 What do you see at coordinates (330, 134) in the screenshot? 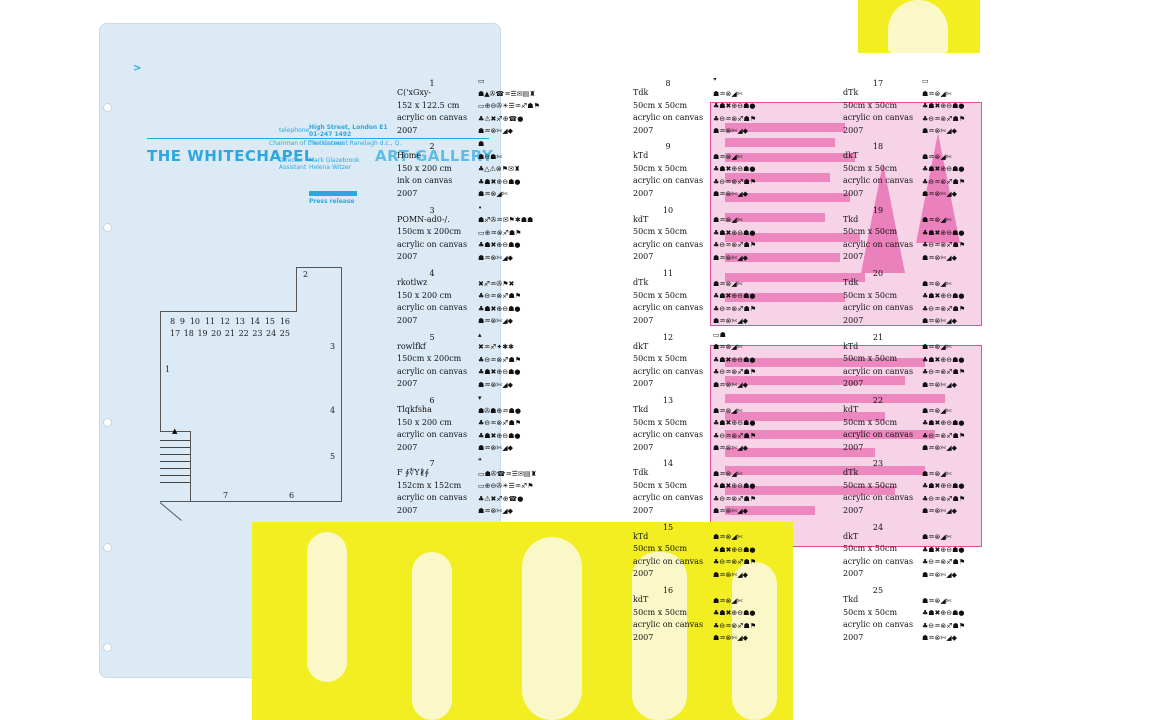
I see `phone-number: 01-247 1492` at bounding box center [330, 134].